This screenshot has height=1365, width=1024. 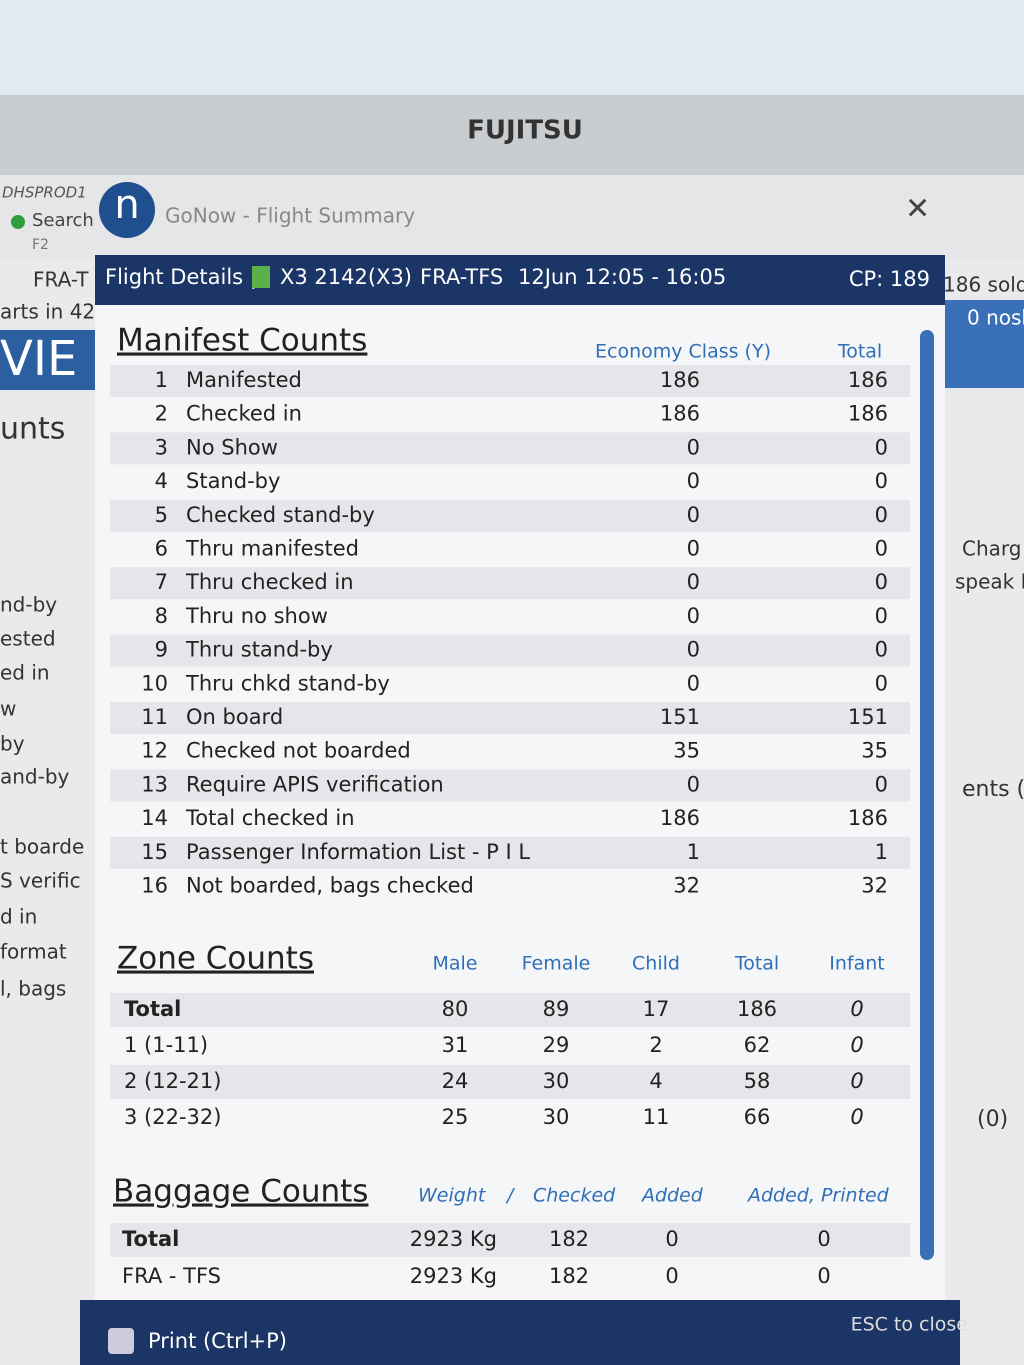 I want to click on scrollbar, so click(x=927, y=795).